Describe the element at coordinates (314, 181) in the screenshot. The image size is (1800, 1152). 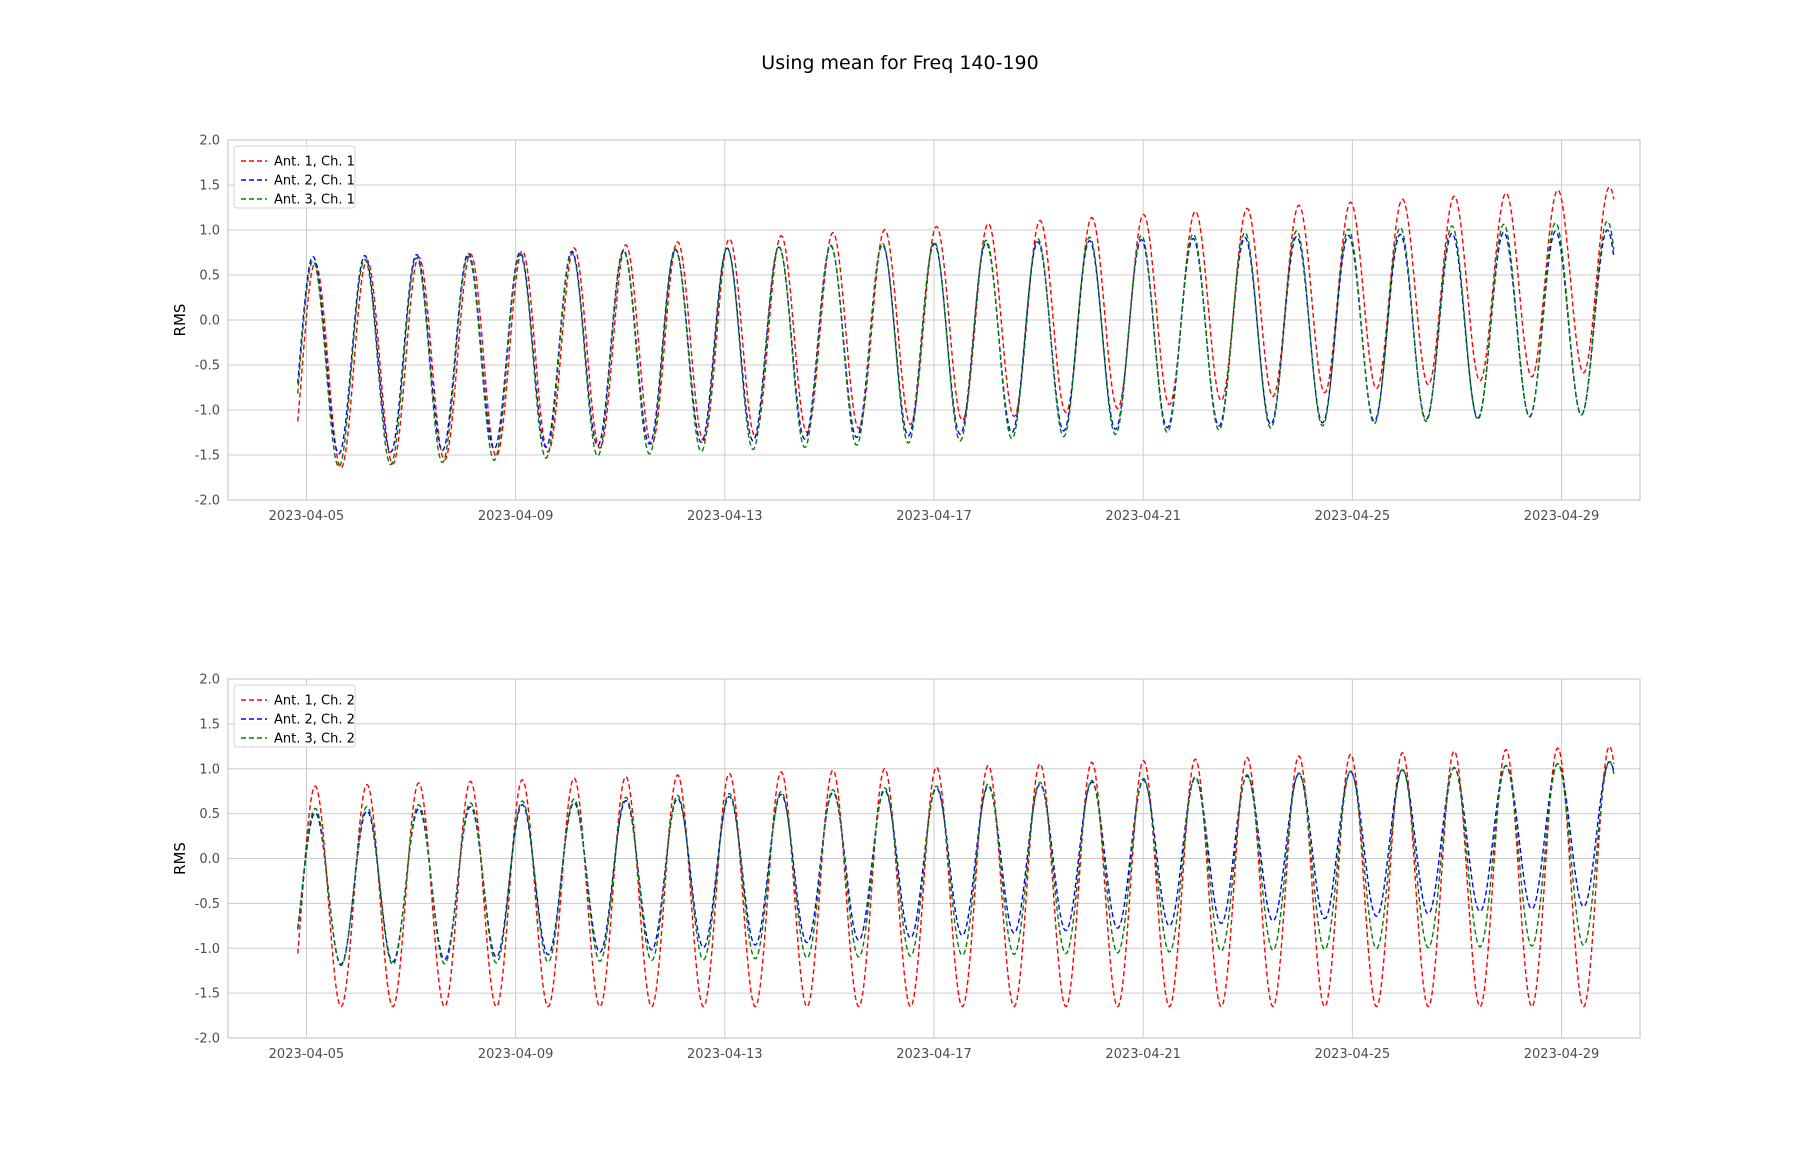
I see `top-legend-label: Ant. 2, Ch. 1` at that location.